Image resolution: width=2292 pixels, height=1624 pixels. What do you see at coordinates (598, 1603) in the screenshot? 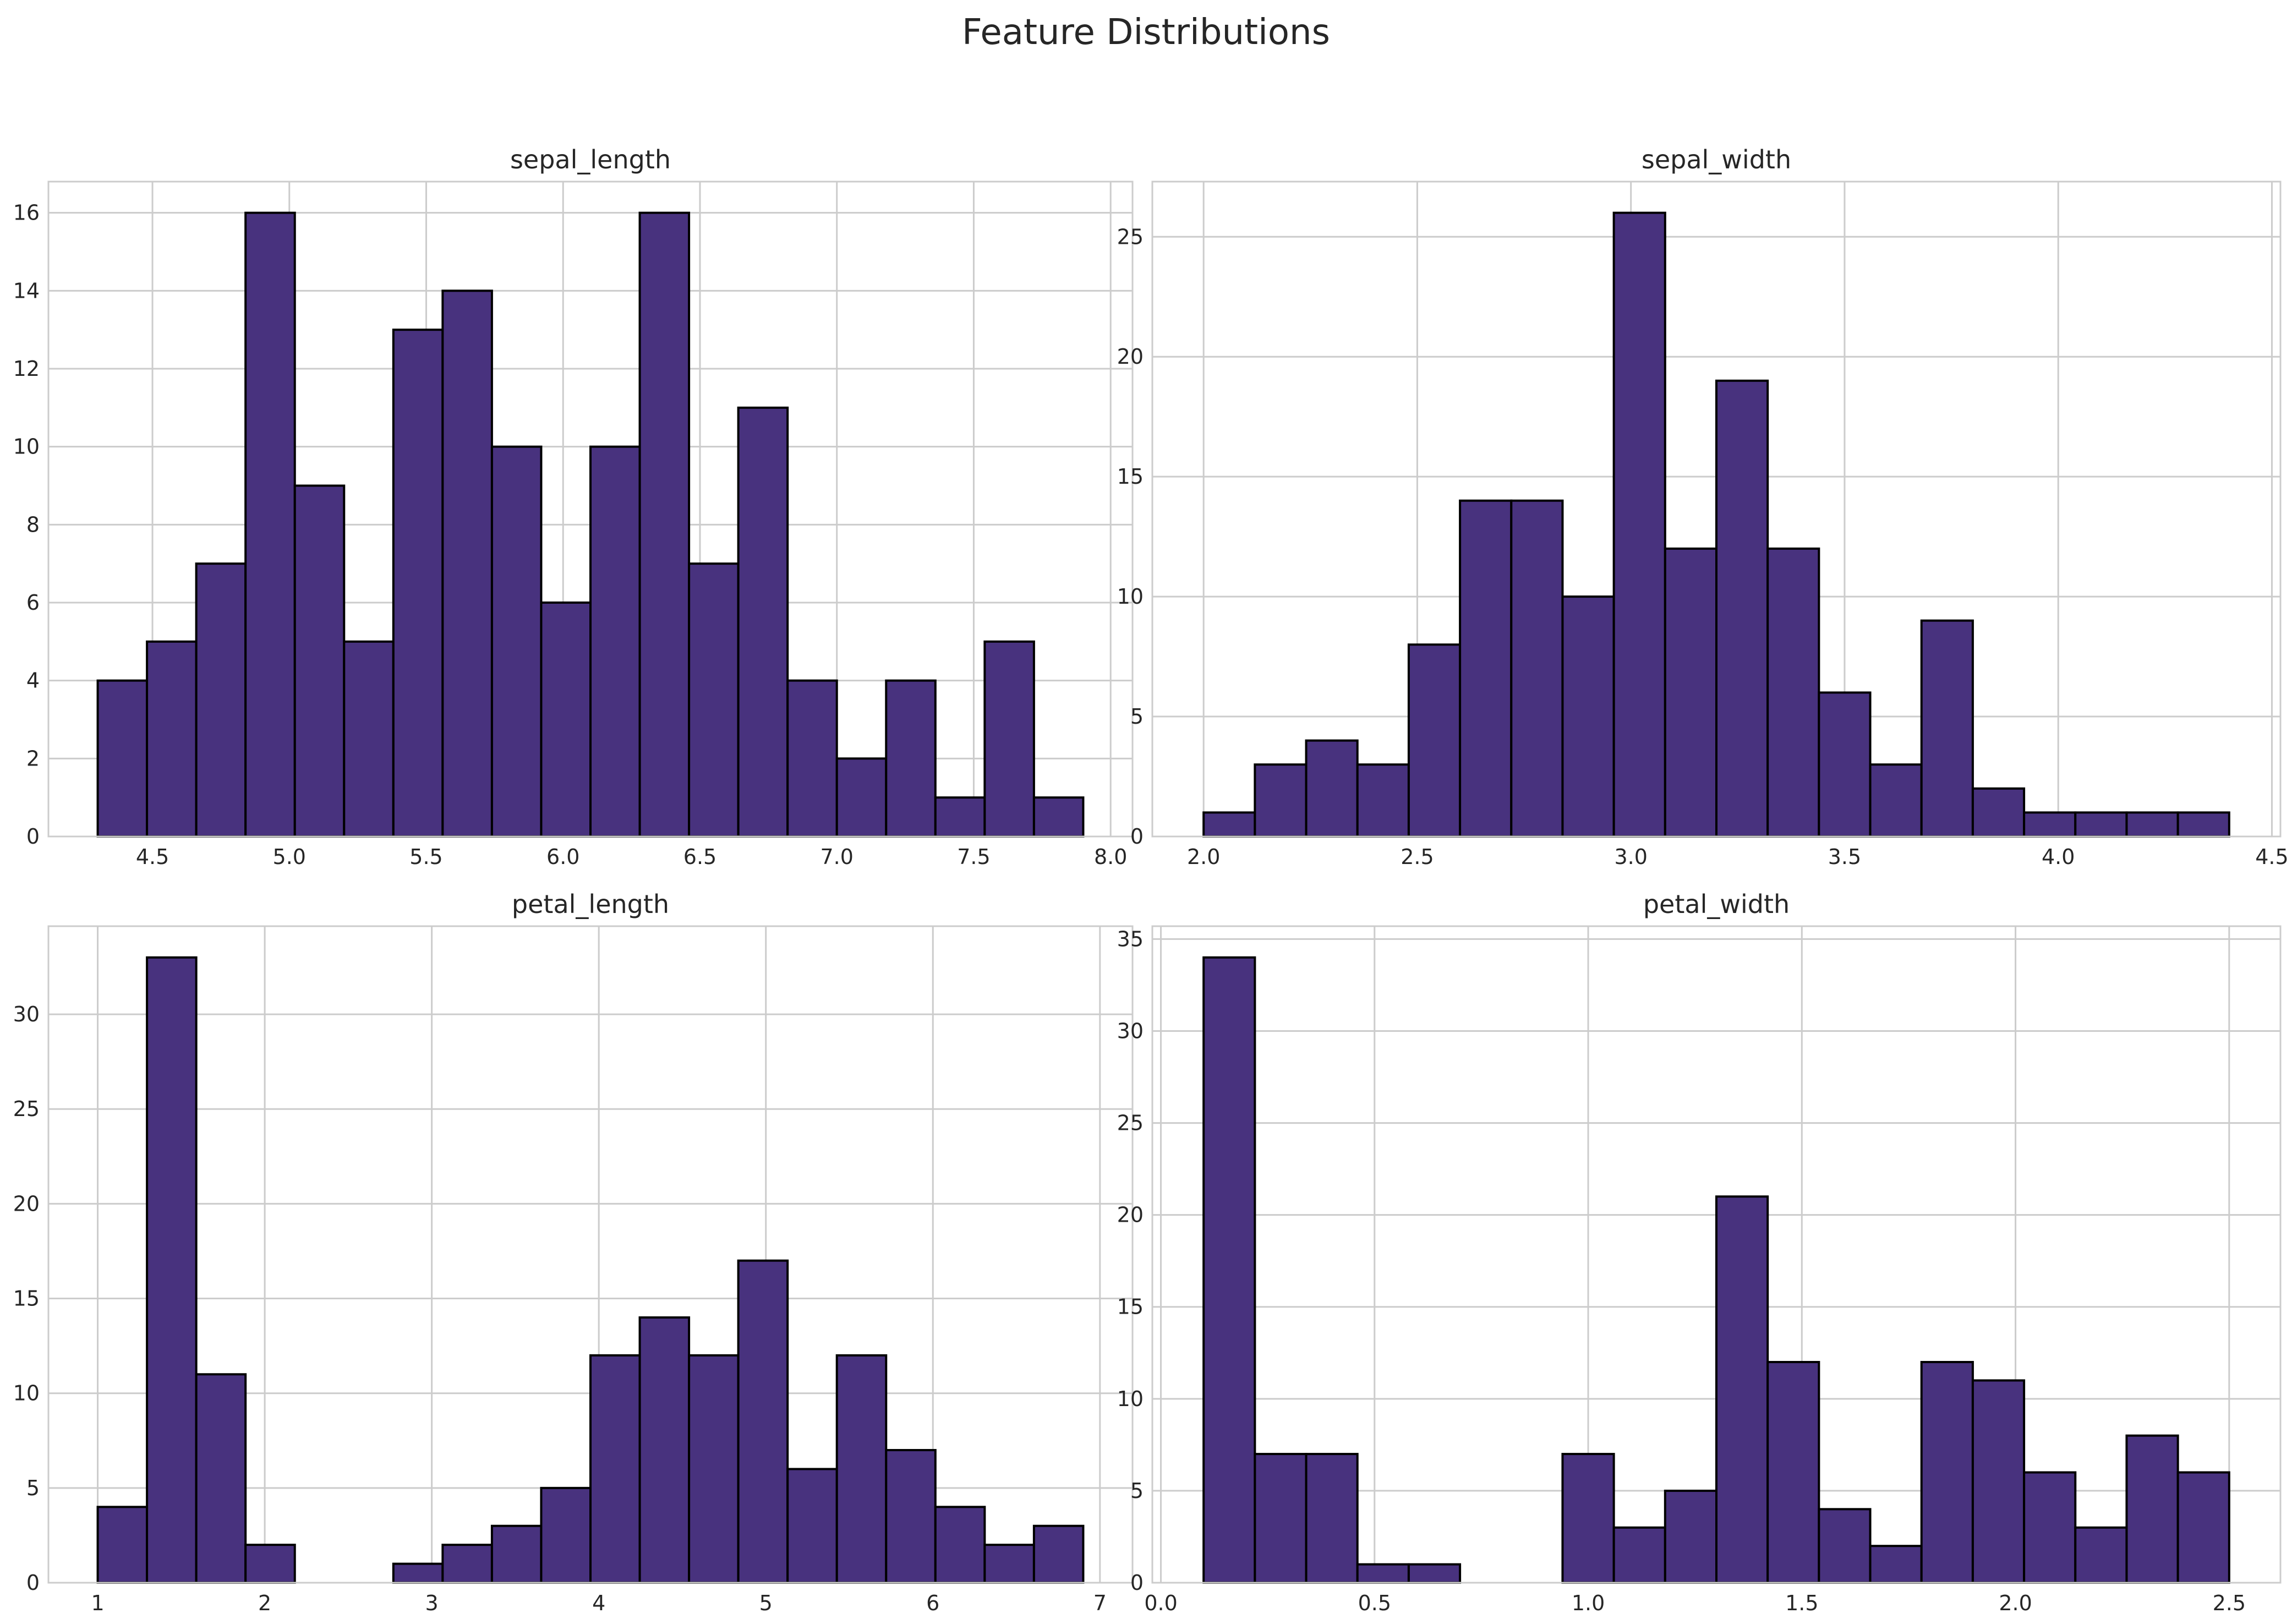
I see `x-tick-label: 4` at bounding box center [598, 1603].